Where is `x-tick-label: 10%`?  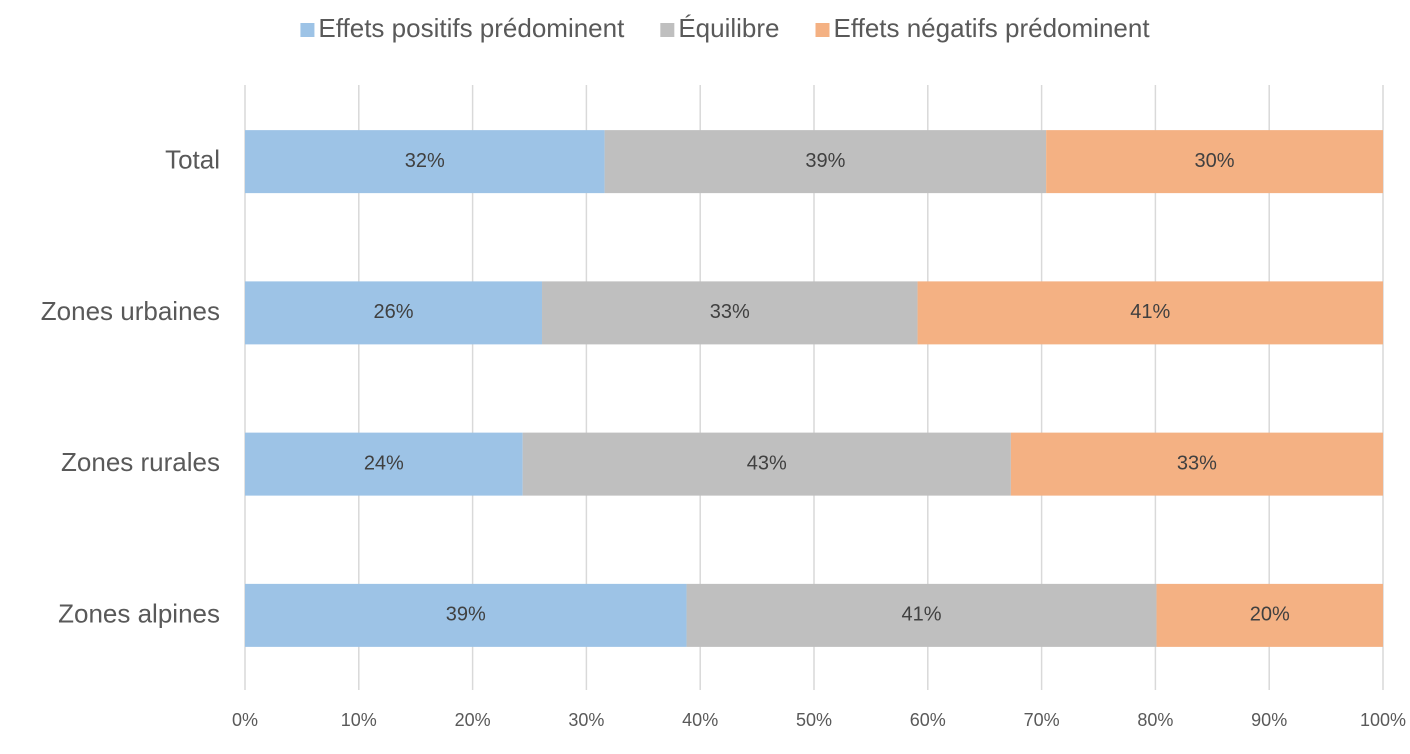
x-tick-label: 10% is located at coordinates (359, 720).